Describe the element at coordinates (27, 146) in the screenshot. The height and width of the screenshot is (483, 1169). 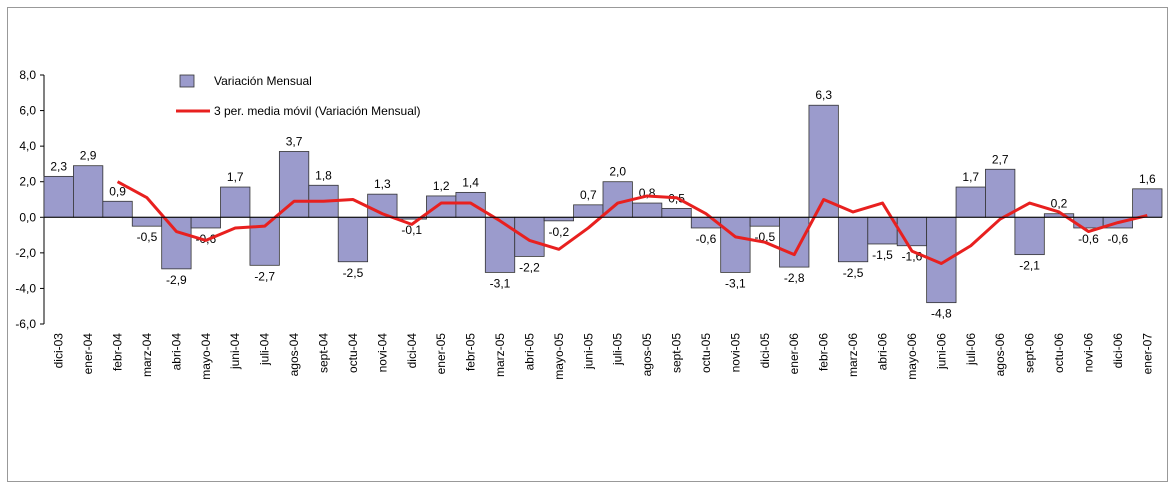
I see `y-tick-label: 4,0` at that location.